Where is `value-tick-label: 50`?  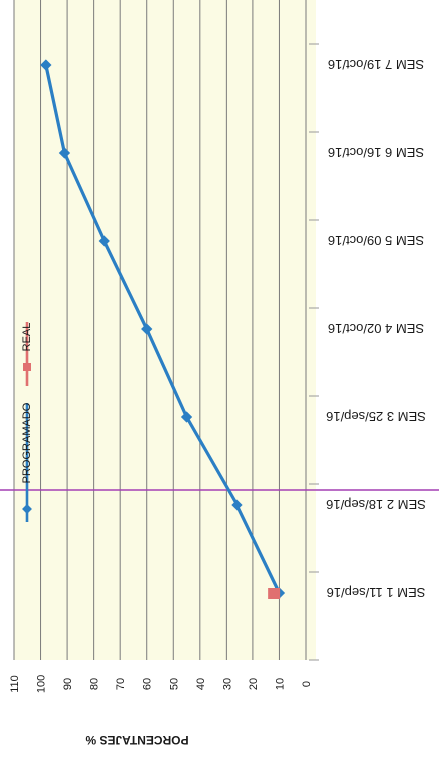
value-tick-label: 50 is located at coordinates (174, 684).